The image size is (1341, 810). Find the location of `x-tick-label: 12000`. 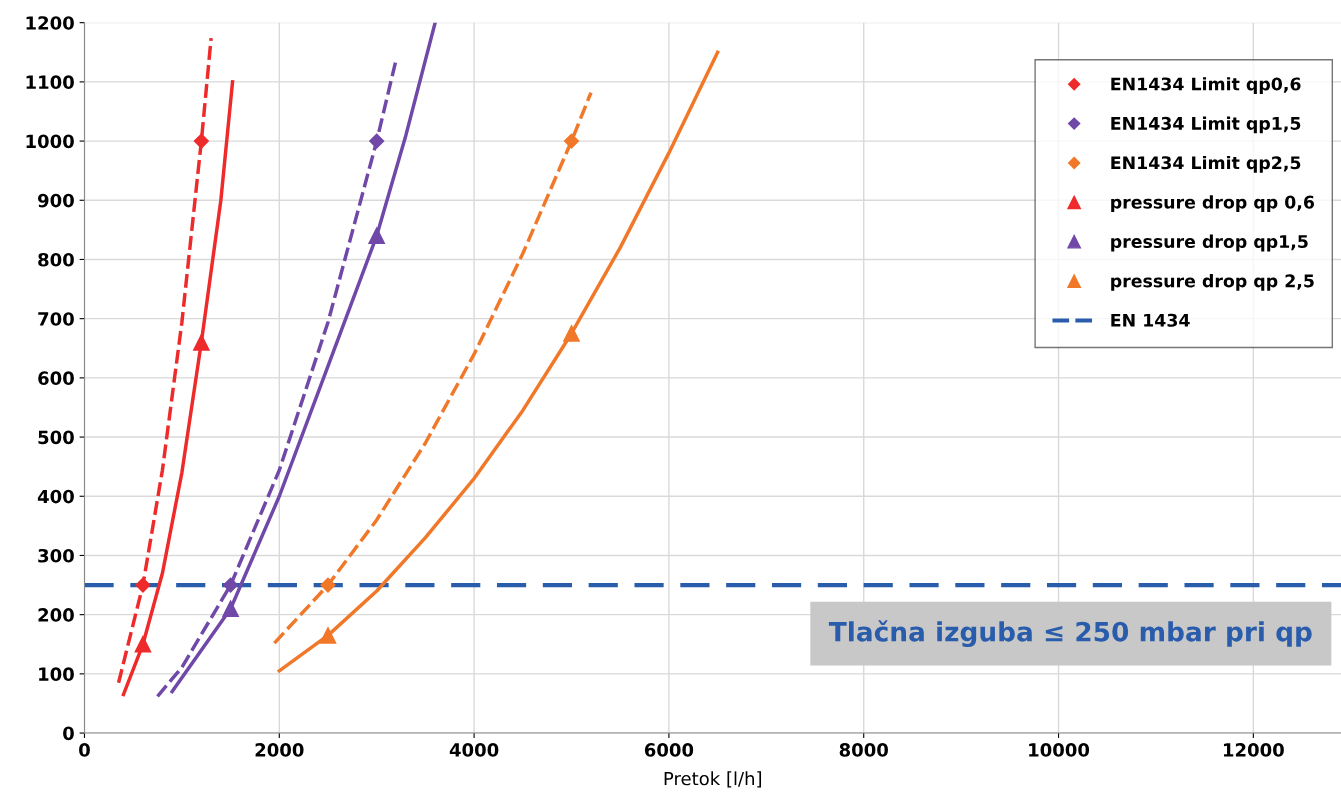

x-tick-label: 12000 is located at coordinates (1253, 750).